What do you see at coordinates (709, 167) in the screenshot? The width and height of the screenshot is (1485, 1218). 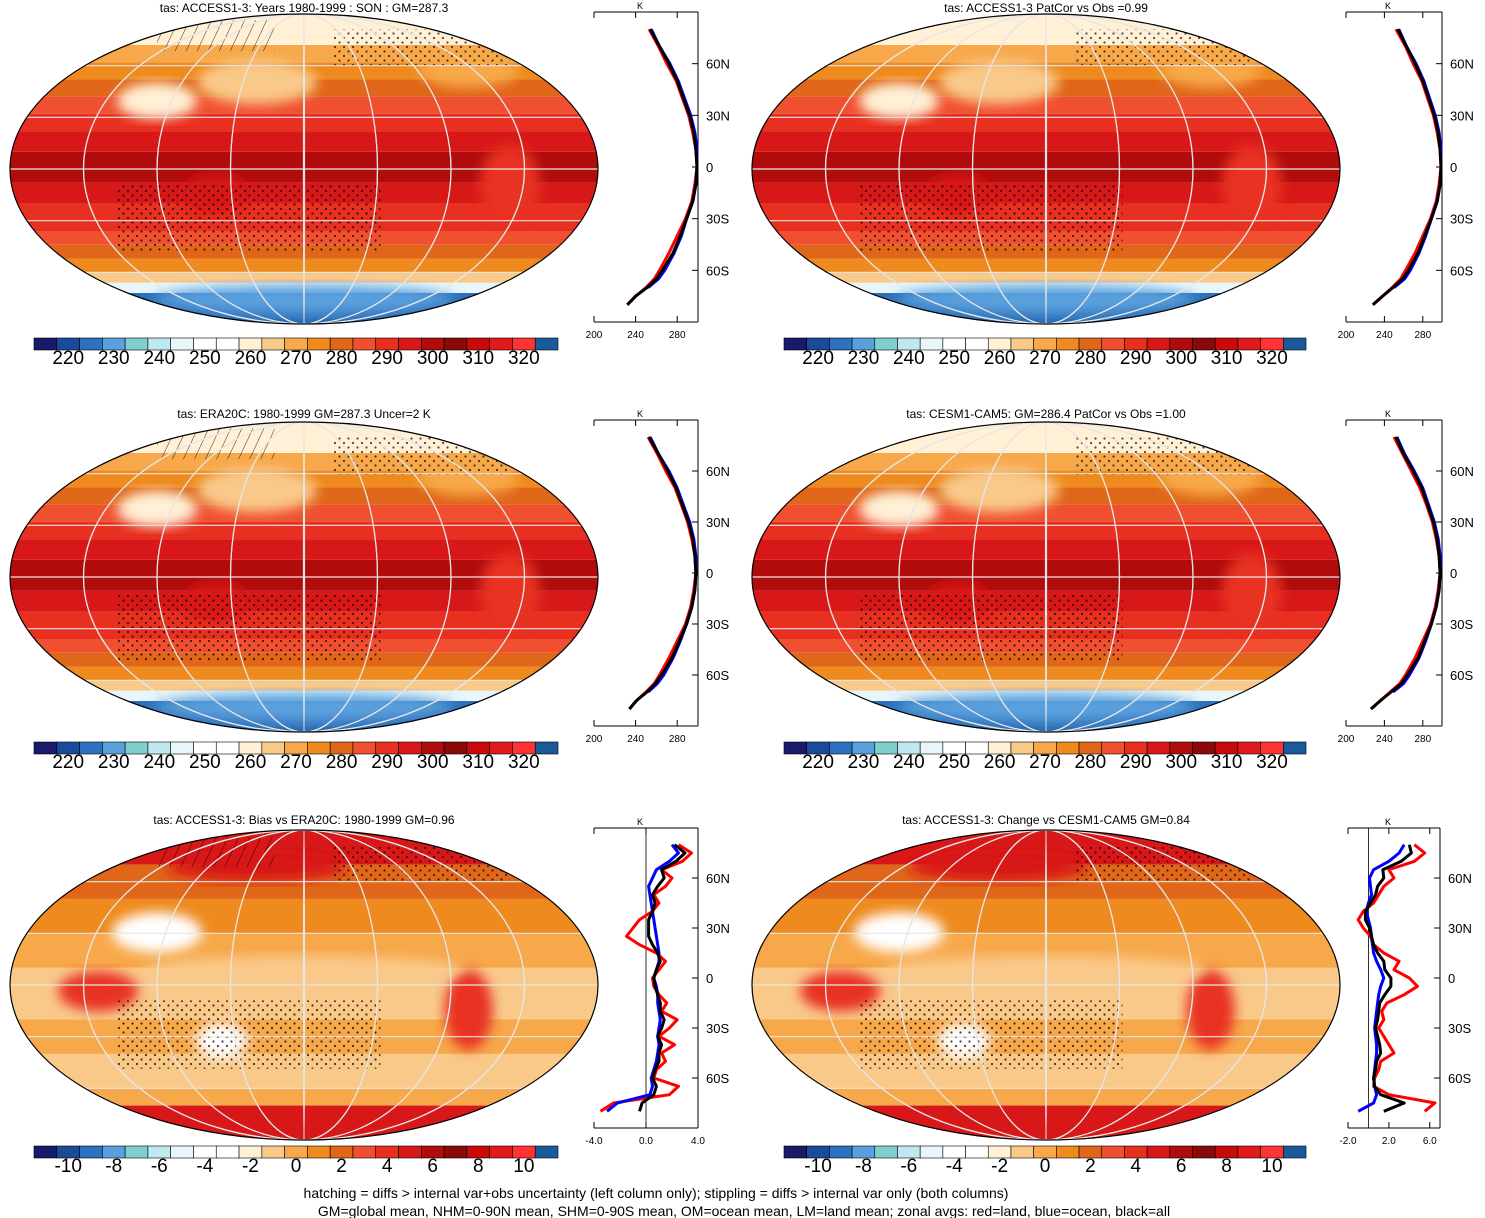 I see `zonal-lat-label: 0` at bounding box center [709, 167].